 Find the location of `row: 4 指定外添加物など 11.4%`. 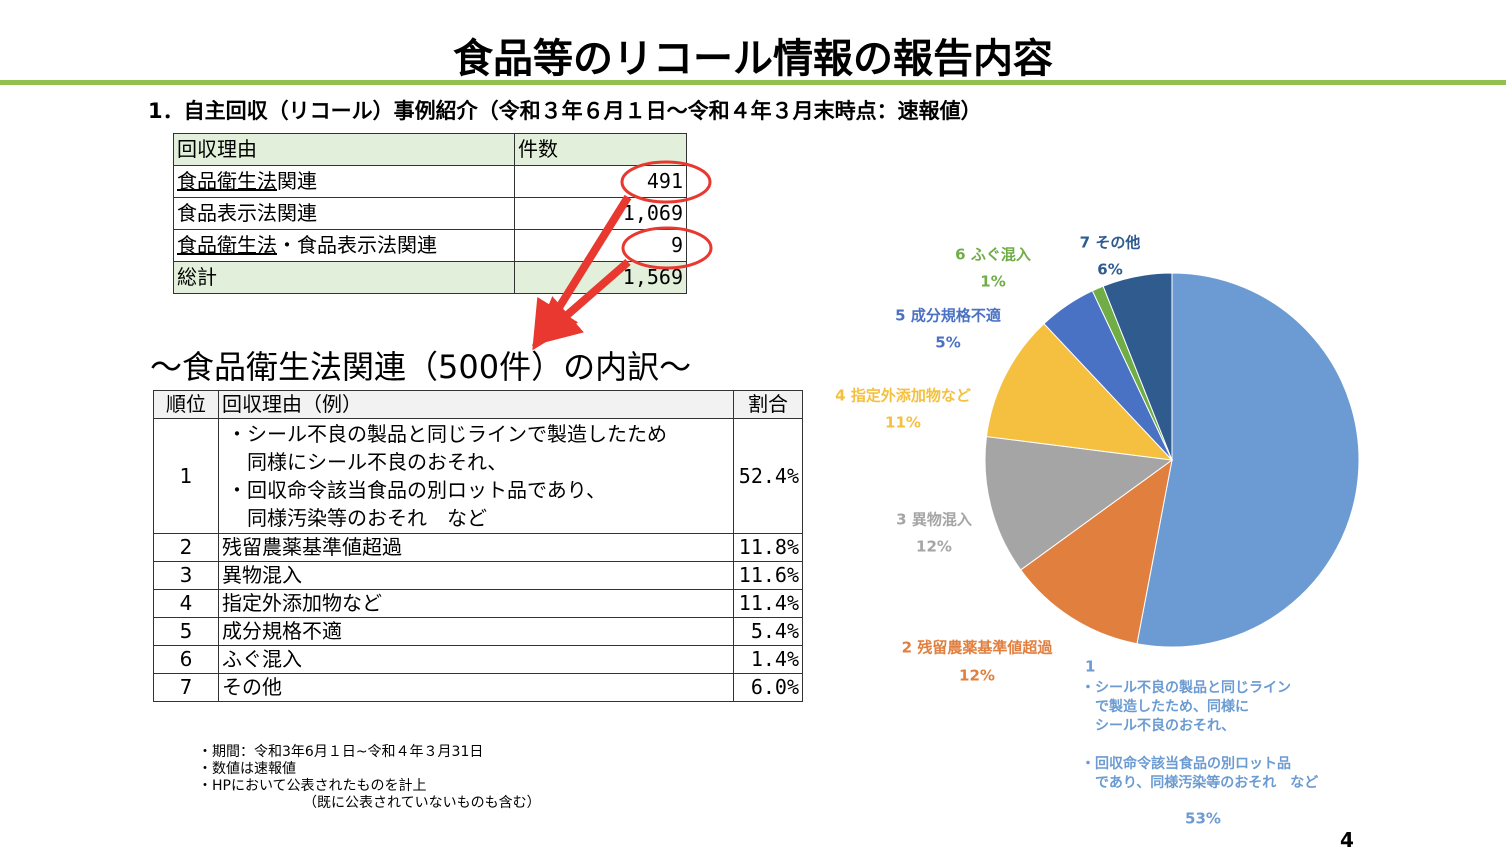

row: 4 指定外添加物など 11.4% is located at coordinates (478, 603).